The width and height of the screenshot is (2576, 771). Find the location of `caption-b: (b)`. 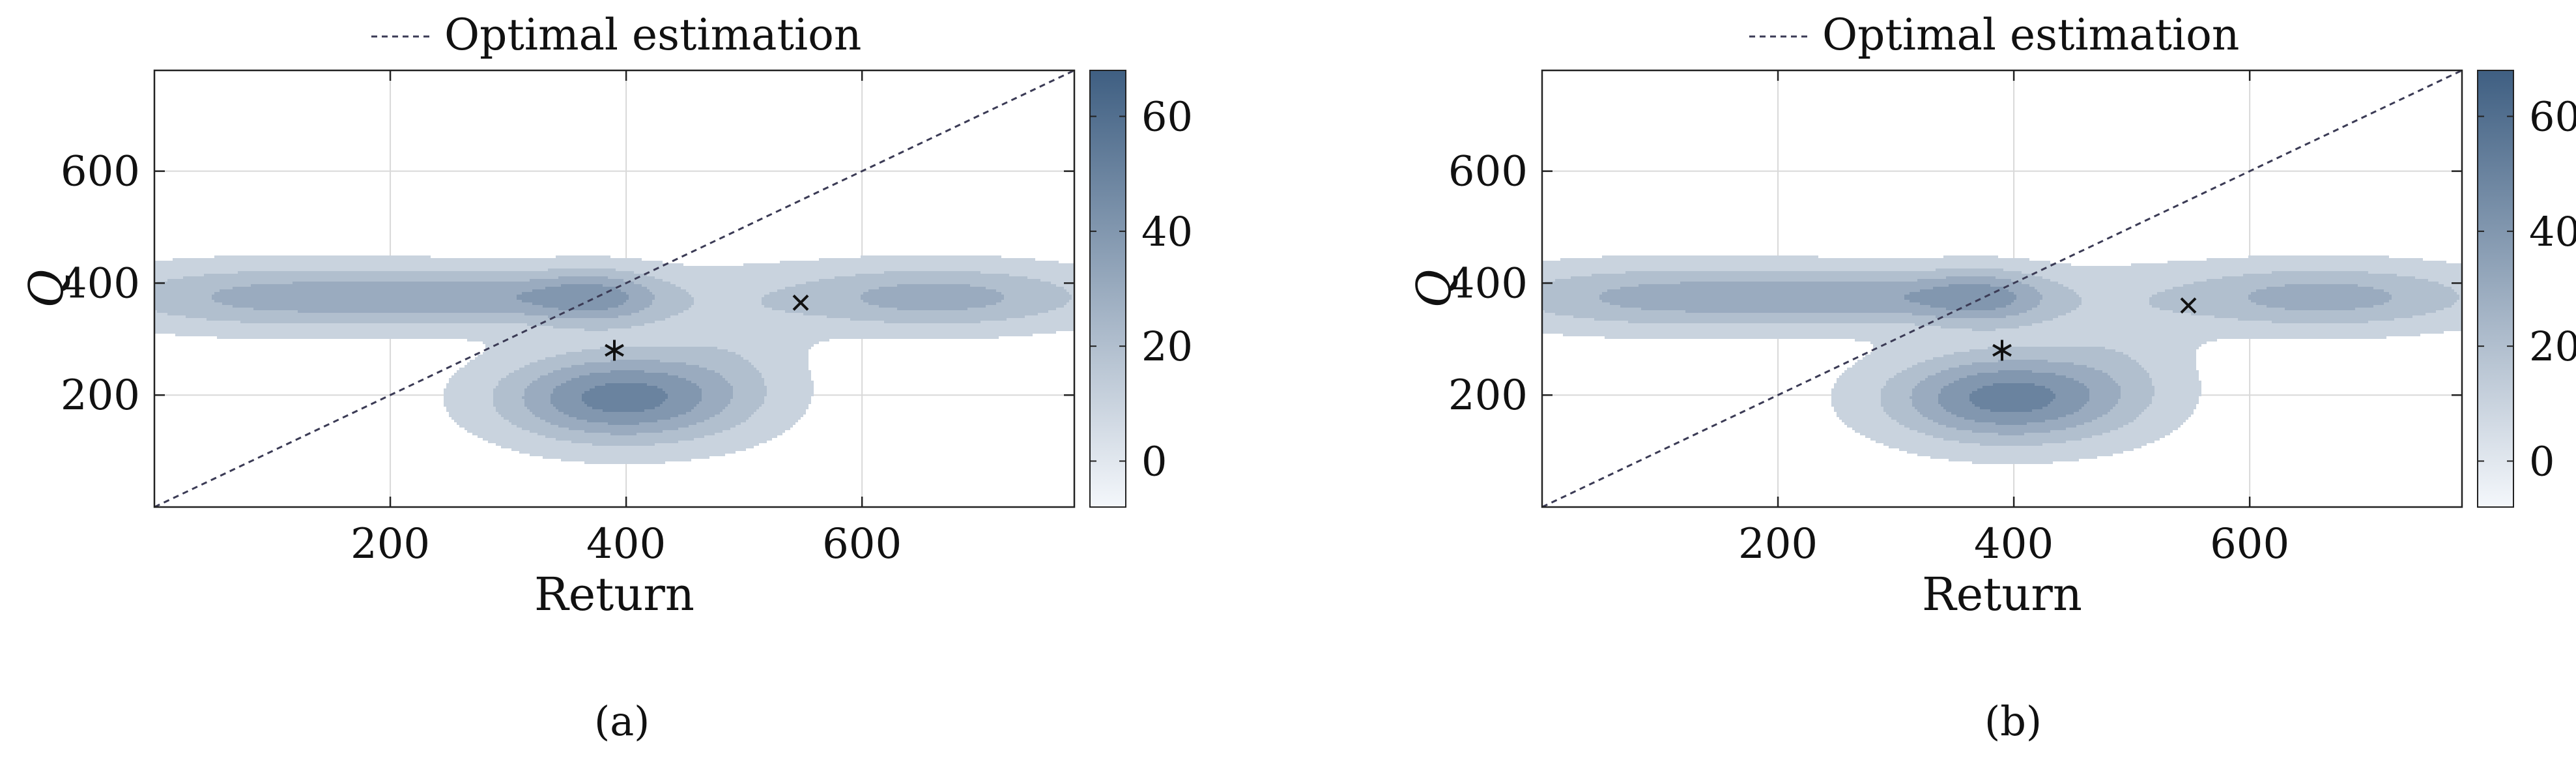

caption-b: (b) is located at coordinates (2013, 721).